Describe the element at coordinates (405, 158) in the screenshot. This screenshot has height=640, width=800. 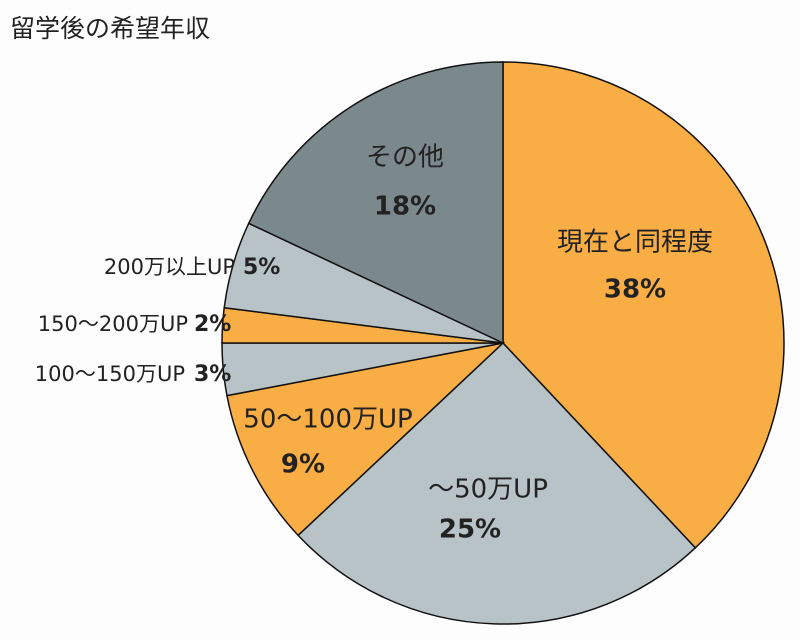
I see `slice-label: その他` at that location.